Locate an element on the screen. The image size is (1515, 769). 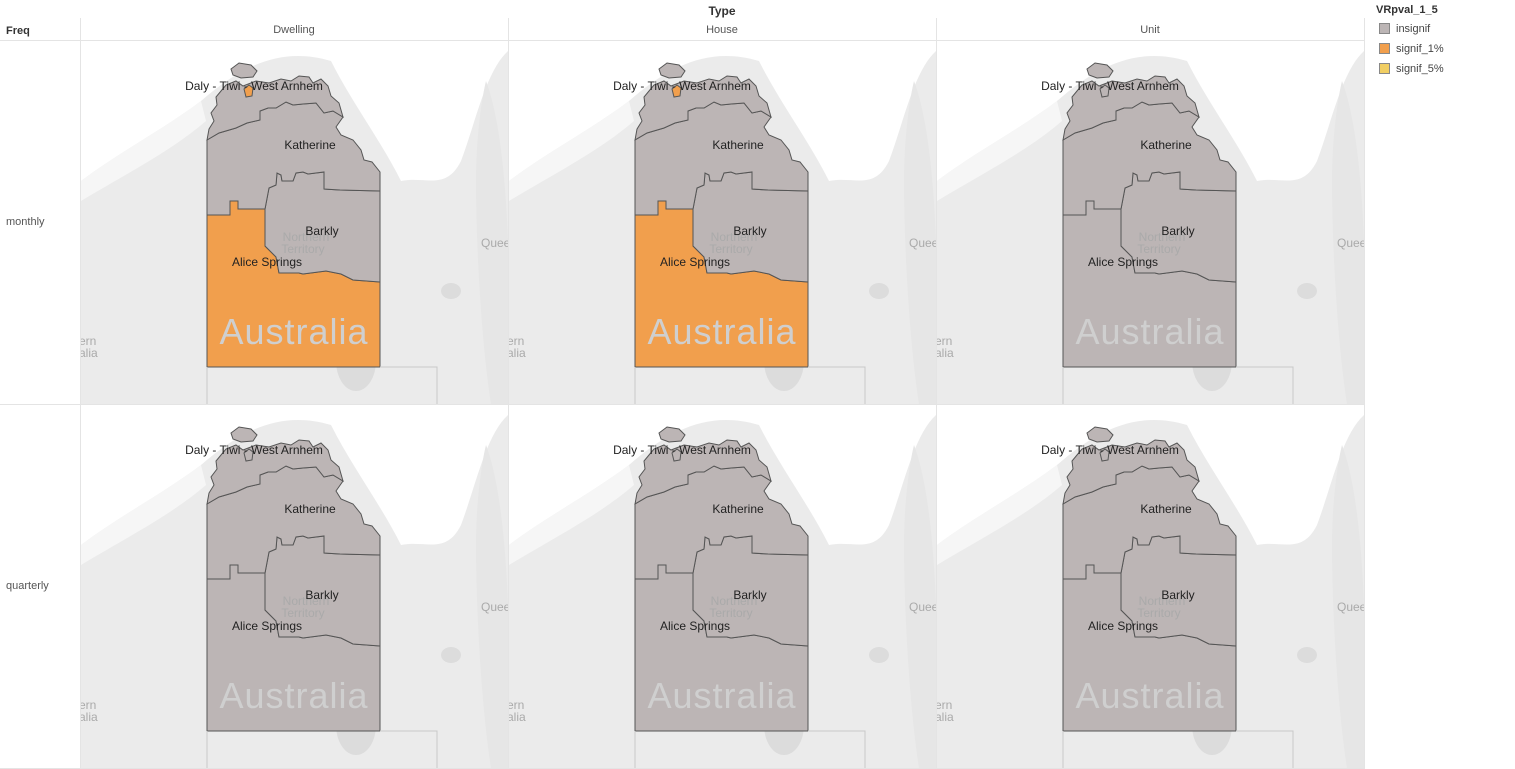
column-header-house: House is located at coordinates (722, 30).